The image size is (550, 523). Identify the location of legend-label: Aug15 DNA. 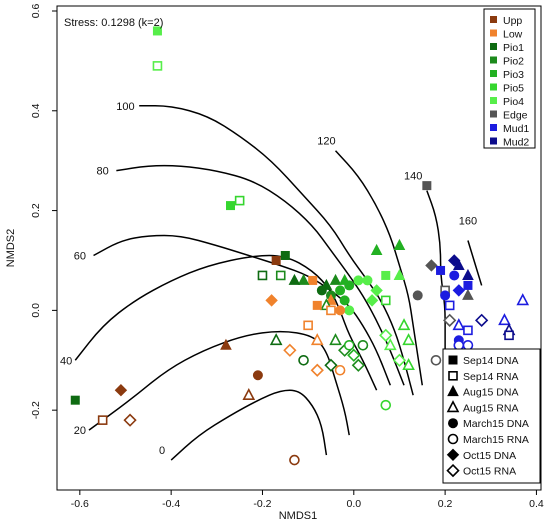
(490, 393).